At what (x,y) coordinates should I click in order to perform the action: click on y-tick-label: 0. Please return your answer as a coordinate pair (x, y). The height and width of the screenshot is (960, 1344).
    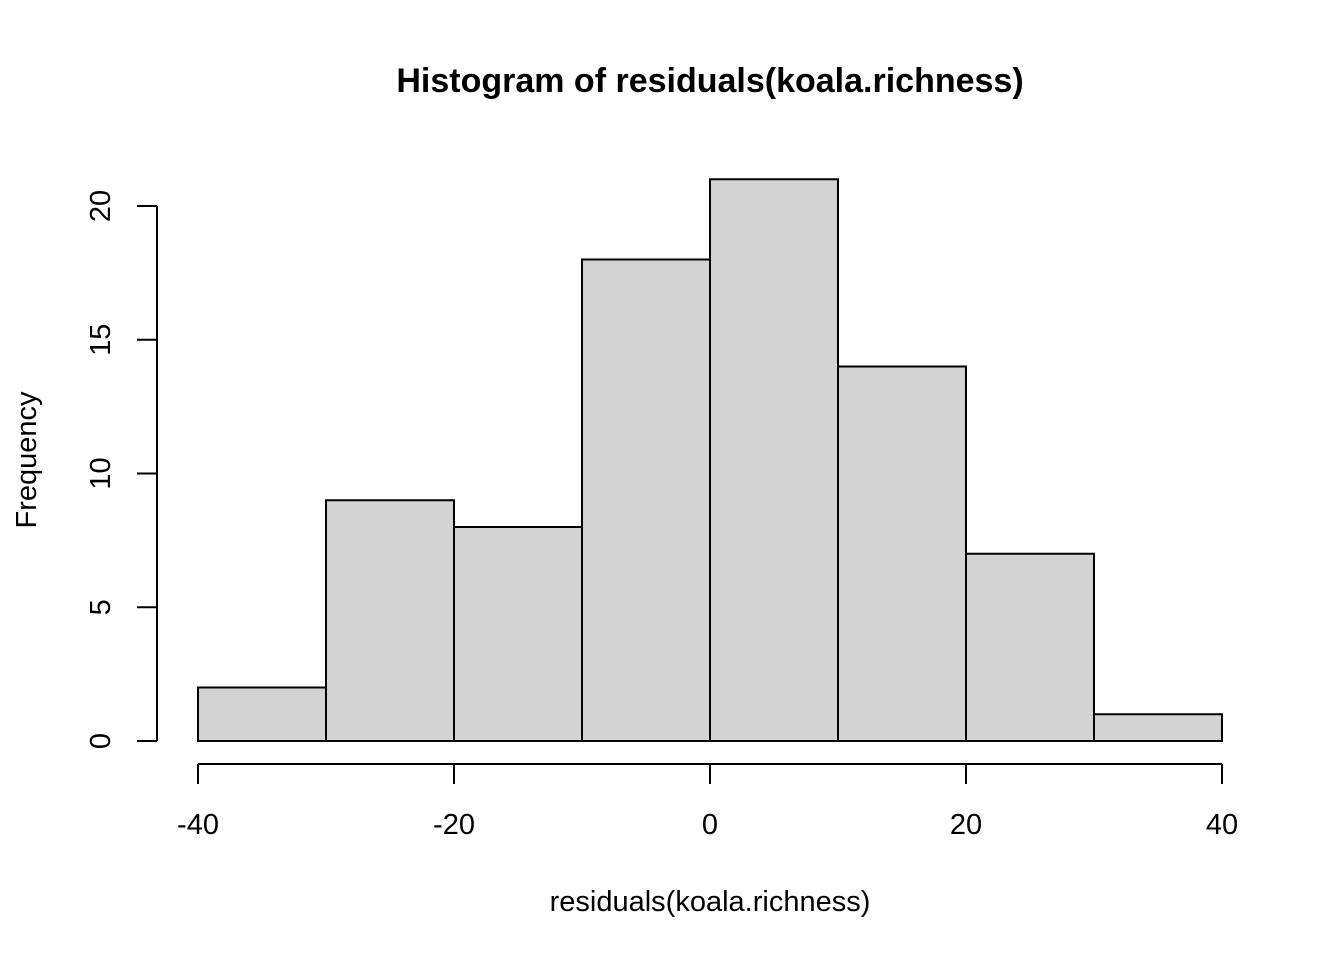
    Looking at the image, I should click on (101, 741).